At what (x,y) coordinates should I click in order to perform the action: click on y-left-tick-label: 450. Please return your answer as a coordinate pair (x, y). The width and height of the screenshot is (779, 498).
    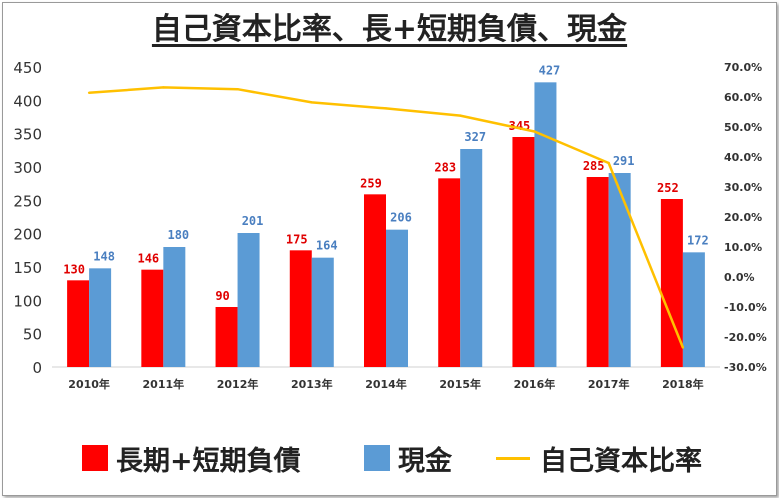
    Looking at the image, I should click on (27, 68).